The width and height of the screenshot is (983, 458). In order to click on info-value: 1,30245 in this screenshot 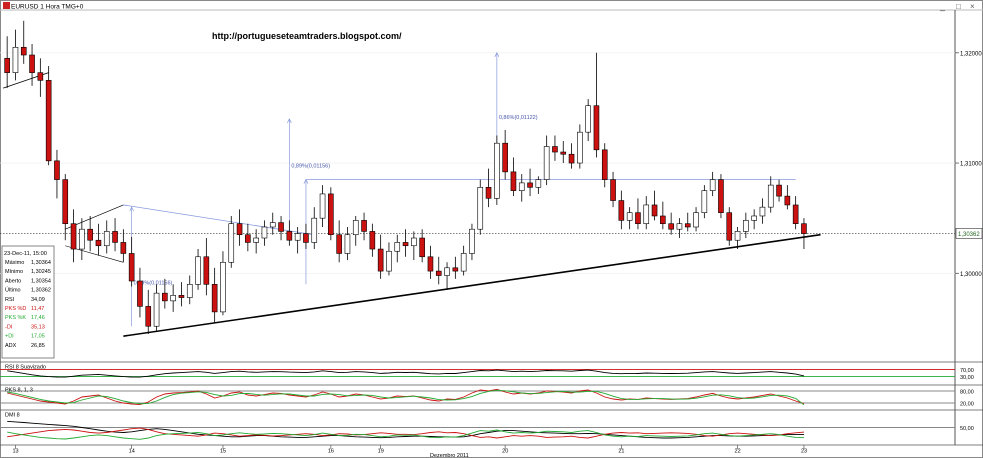, I will do `click(41, 272)`.